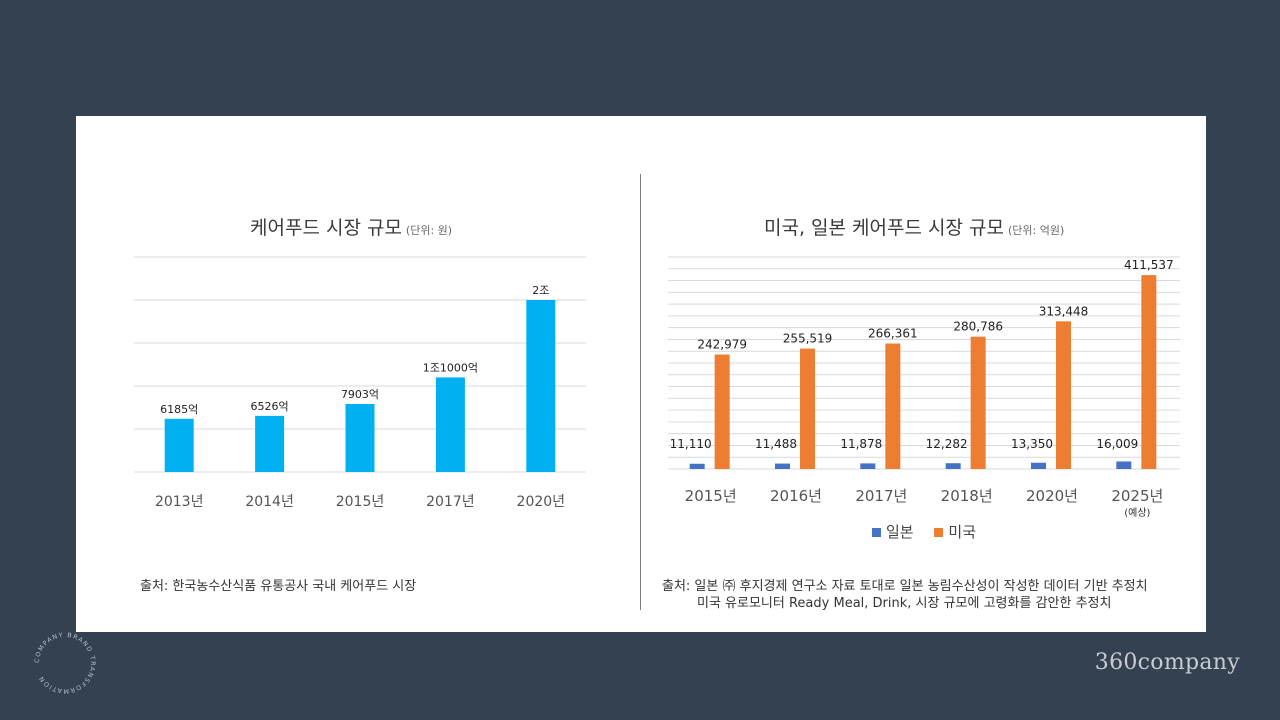  What do you see at coordinates (179, 502) in the screenshot?
I see `x-tick-label: 2013년` at bounding box center [179, 502].